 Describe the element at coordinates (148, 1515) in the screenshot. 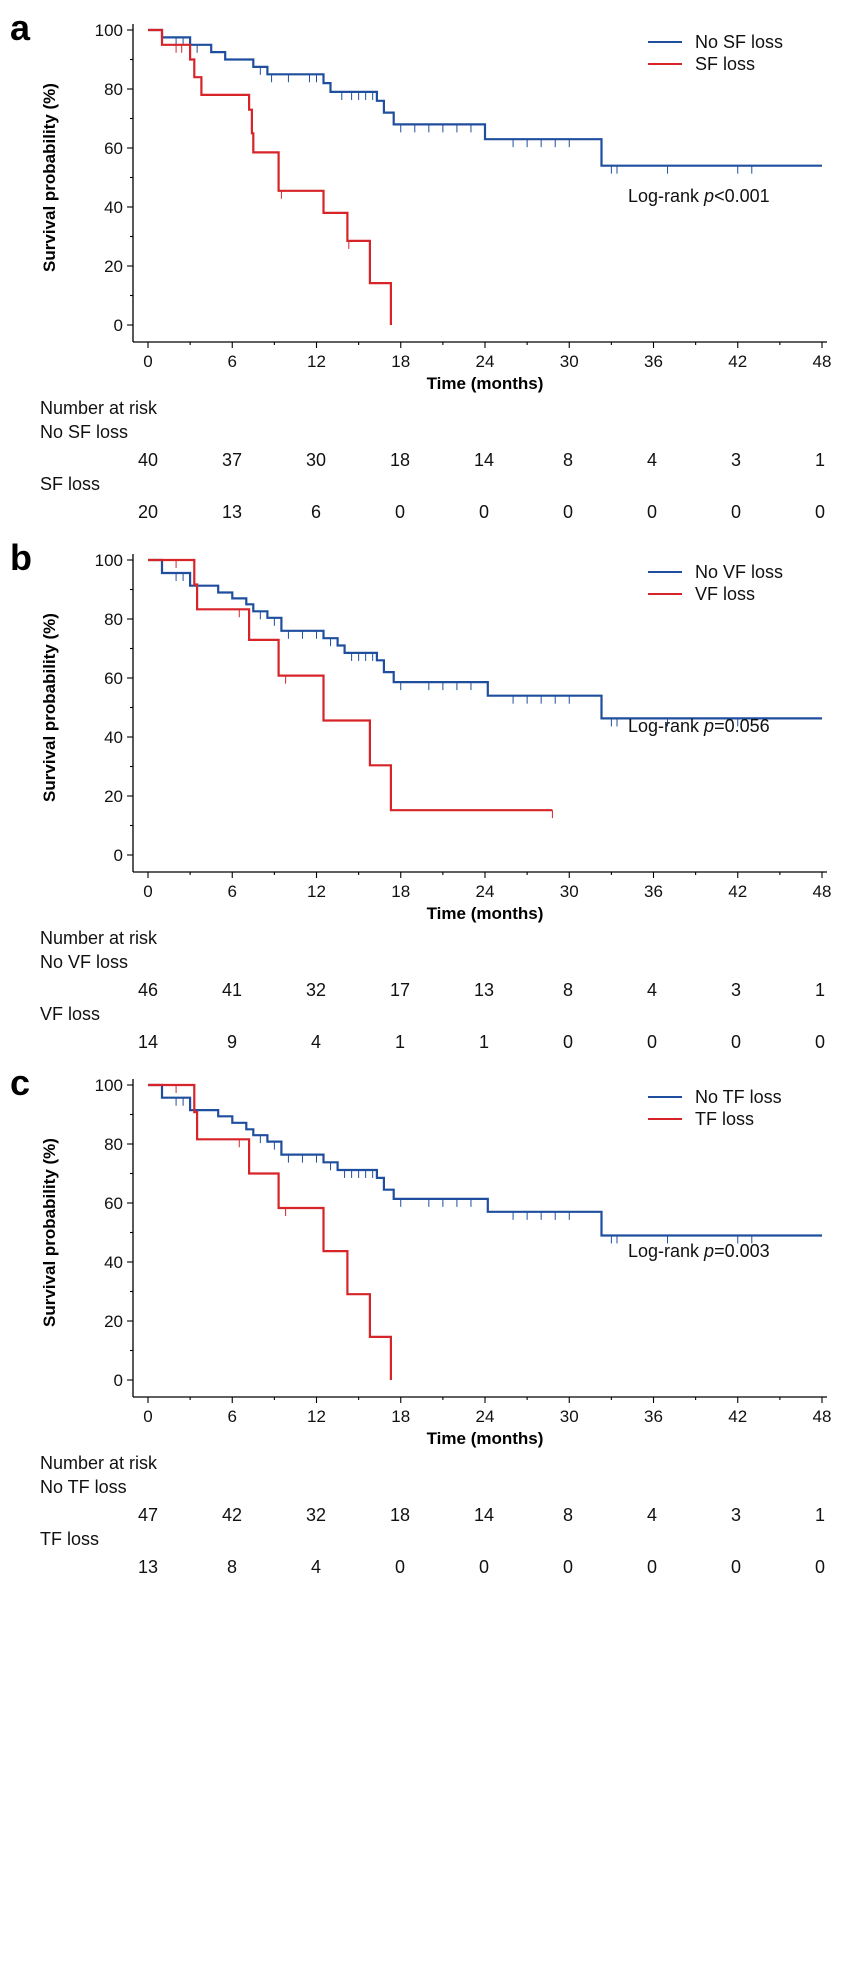

I see `risk-value: 47` at that location.